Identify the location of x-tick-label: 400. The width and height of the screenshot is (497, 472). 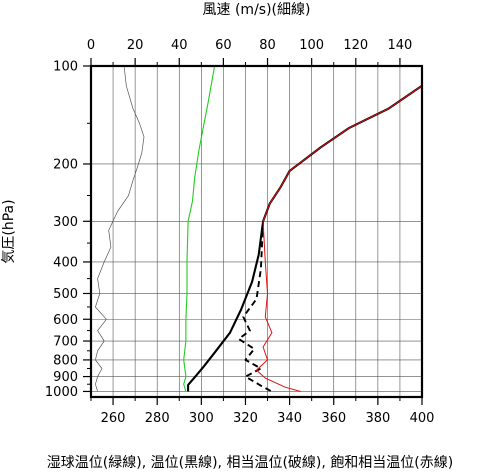
(422, 418).